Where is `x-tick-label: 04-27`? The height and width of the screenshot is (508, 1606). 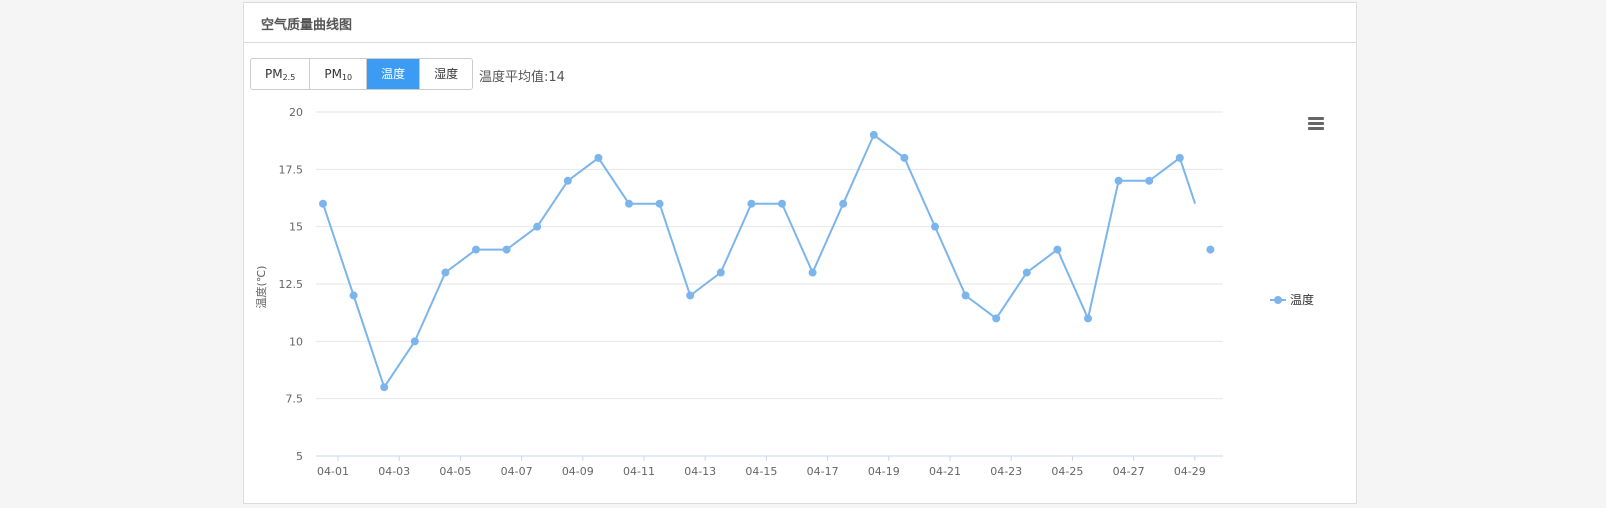
x-tick-label: 04-27 is located at coordinates (1129, 471).